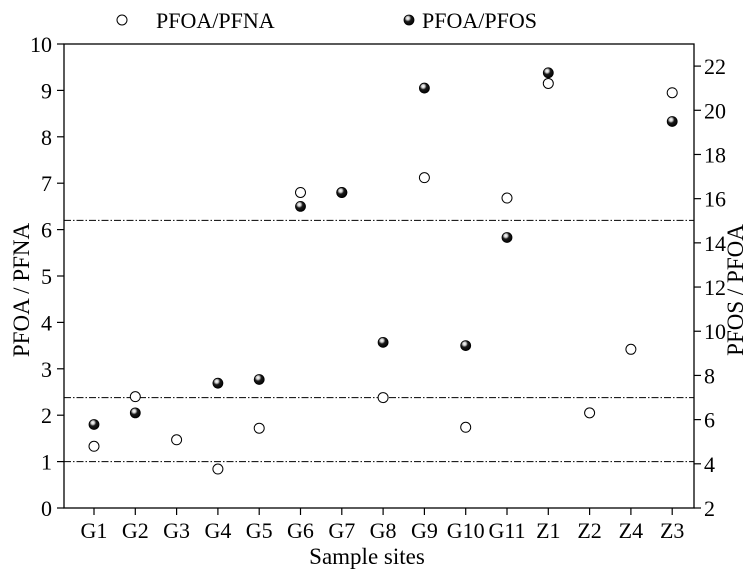  Describe the element at coordinates (409, 20) in the screenshot. I see `legend-marker-pfoa-pfos` at that location.